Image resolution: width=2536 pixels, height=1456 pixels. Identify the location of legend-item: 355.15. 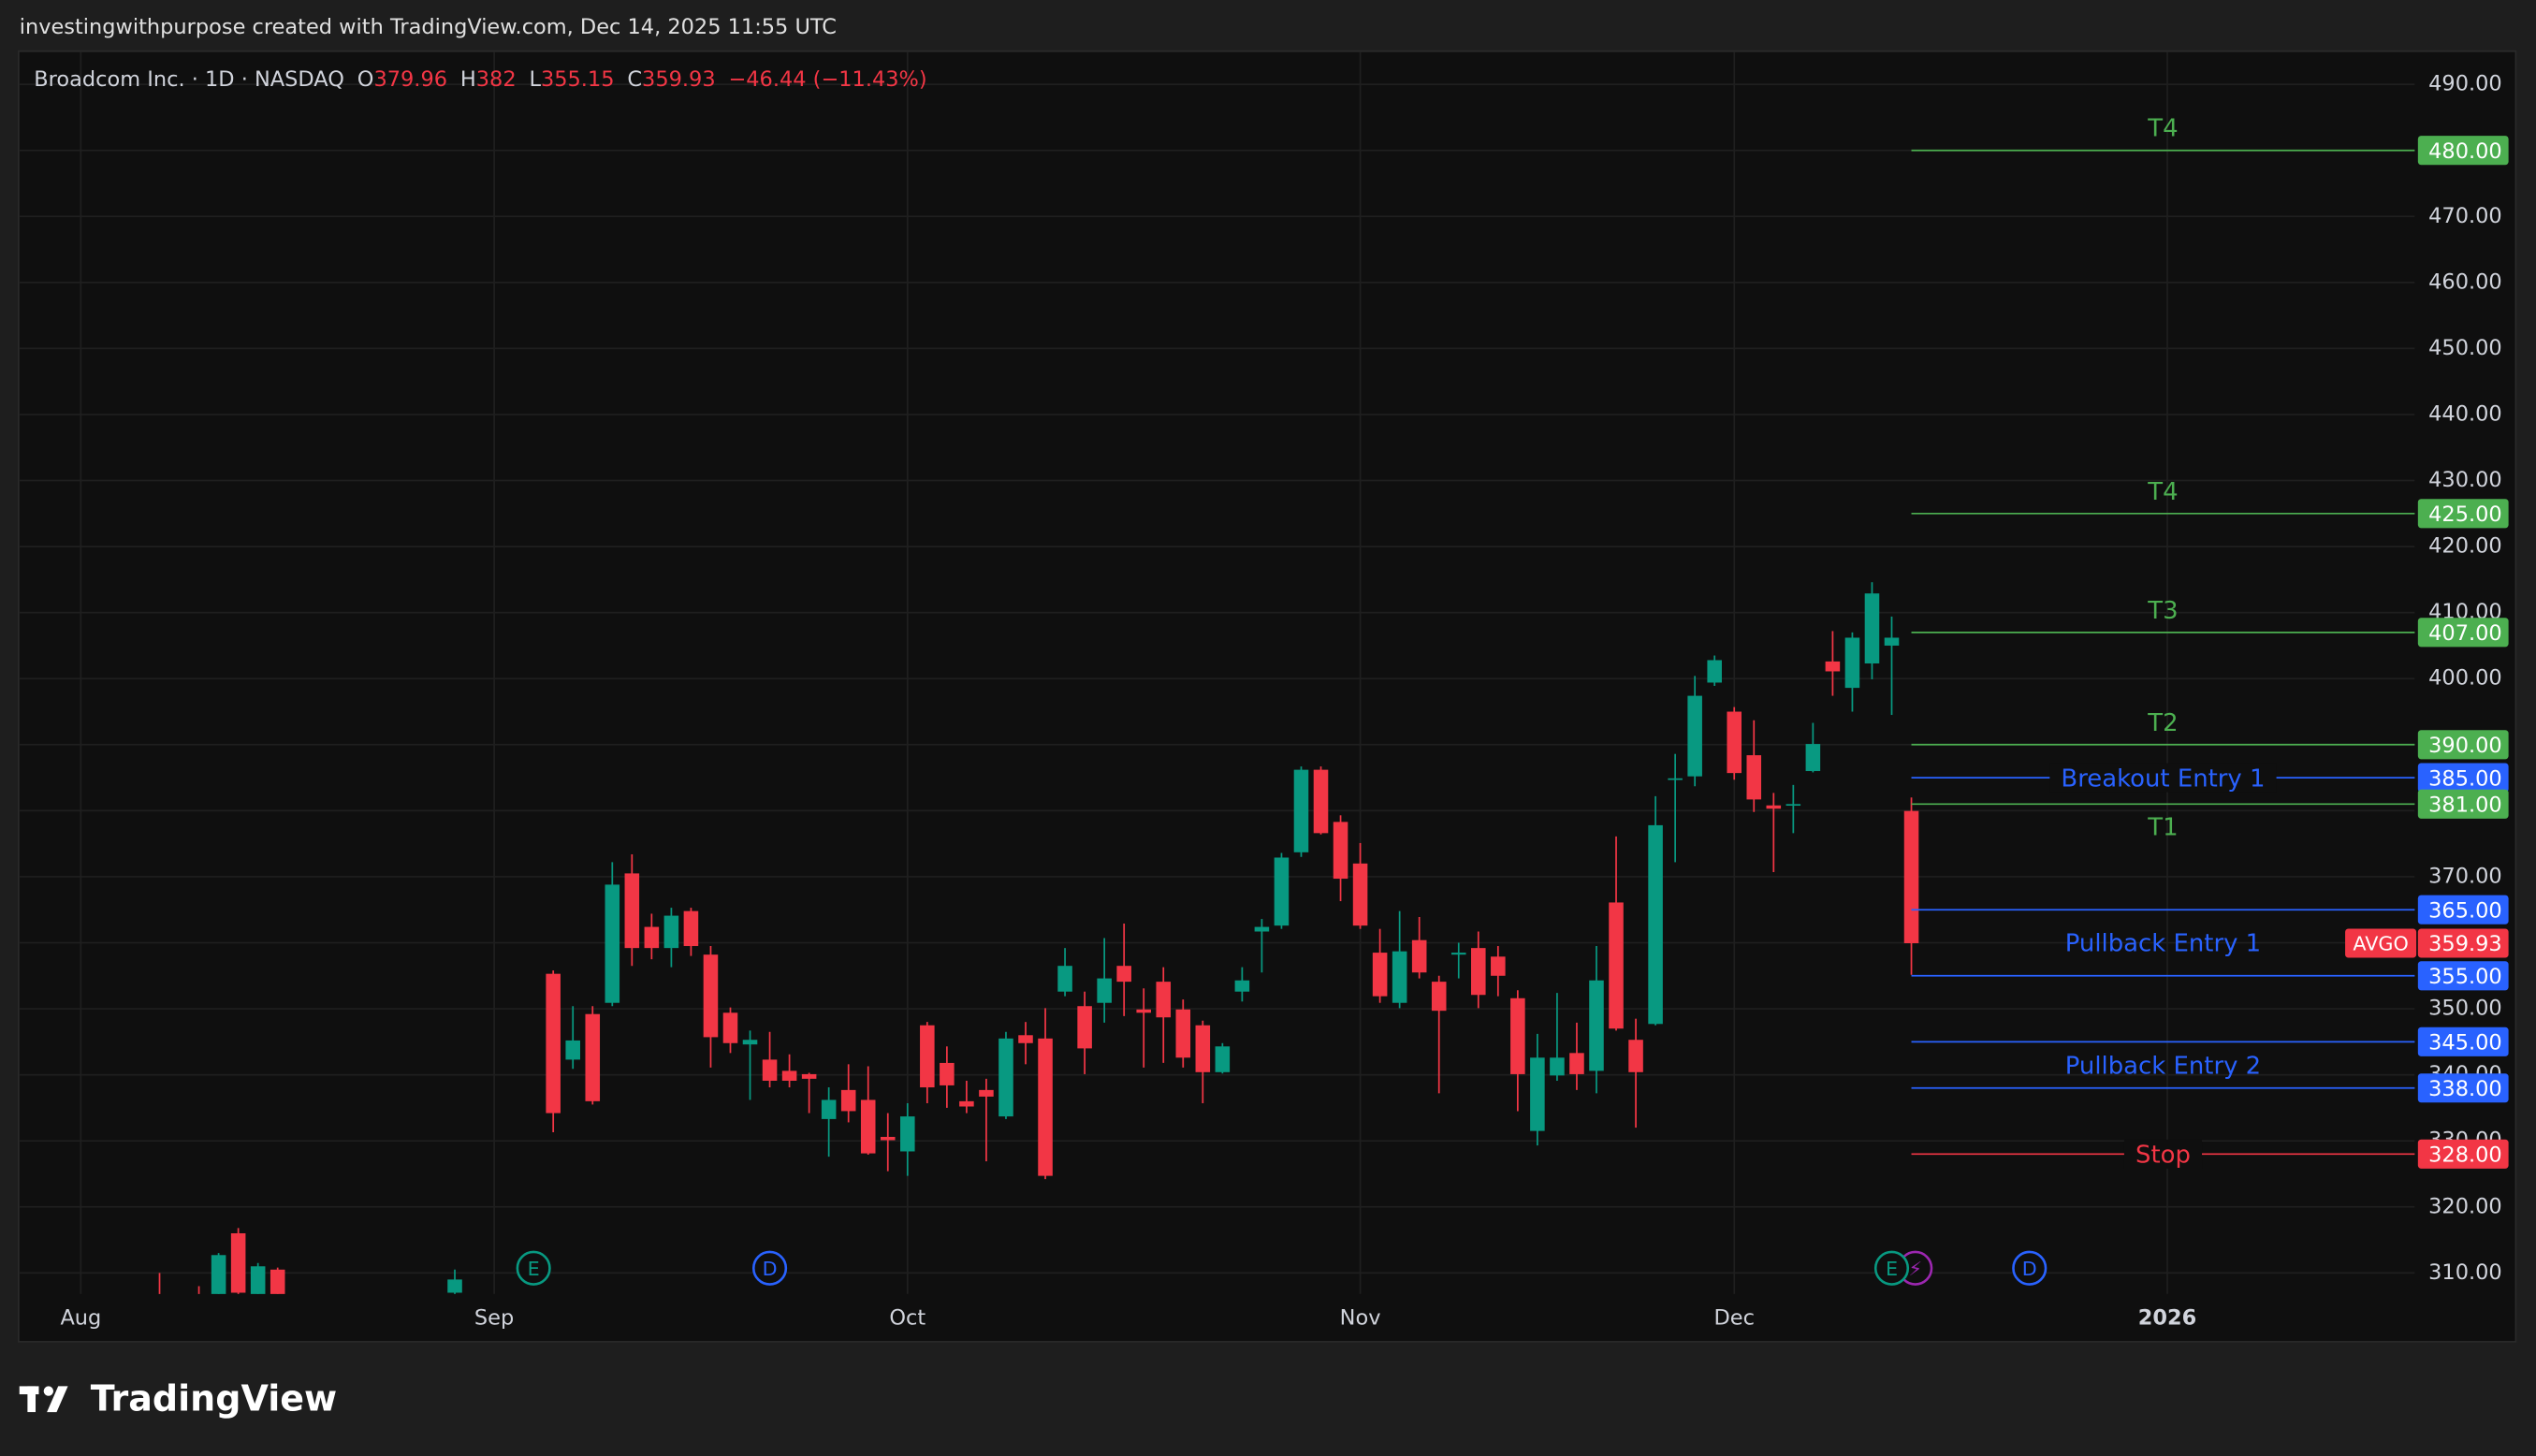
(578, 78).